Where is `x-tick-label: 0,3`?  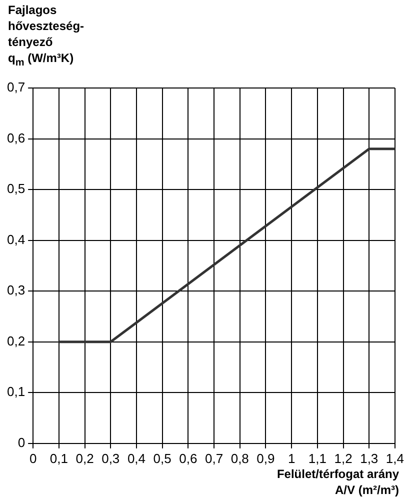
x-tick-label: 0,3 is located at coordinates (111, 458).